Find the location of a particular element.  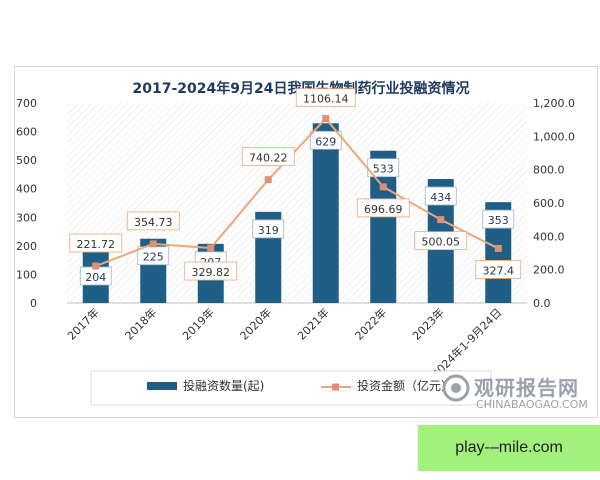

y-right-tick-label: 400.0 is located at coordinates (549, 236).